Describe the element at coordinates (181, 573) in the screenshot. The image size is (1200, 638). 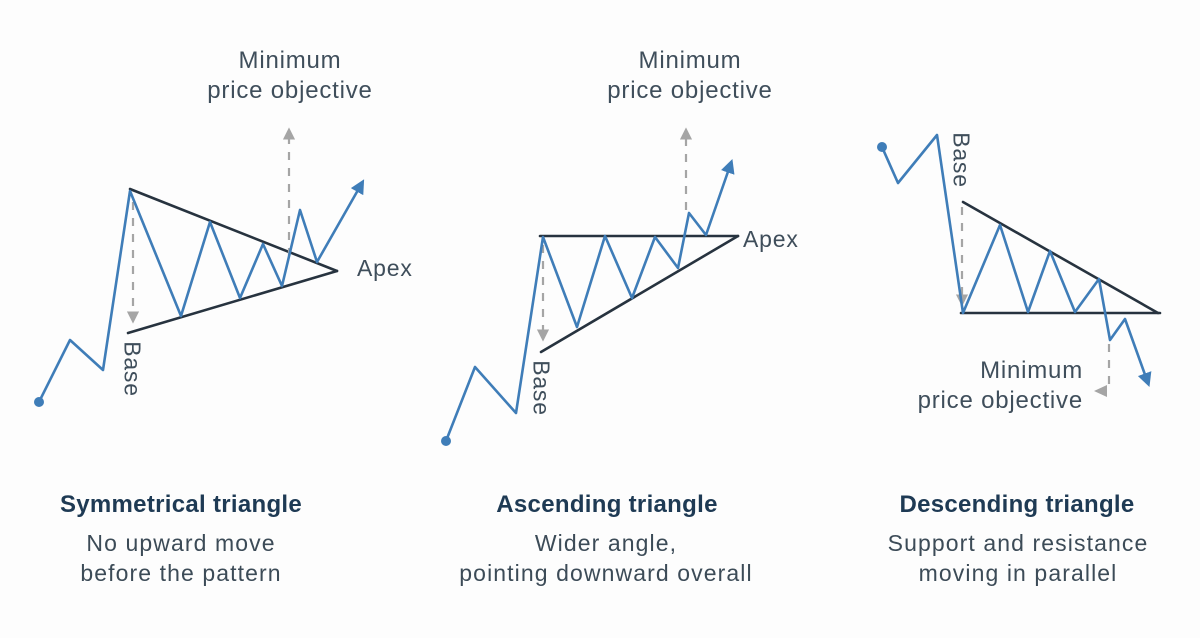
I see `caption-line: before the pattern` at that location.